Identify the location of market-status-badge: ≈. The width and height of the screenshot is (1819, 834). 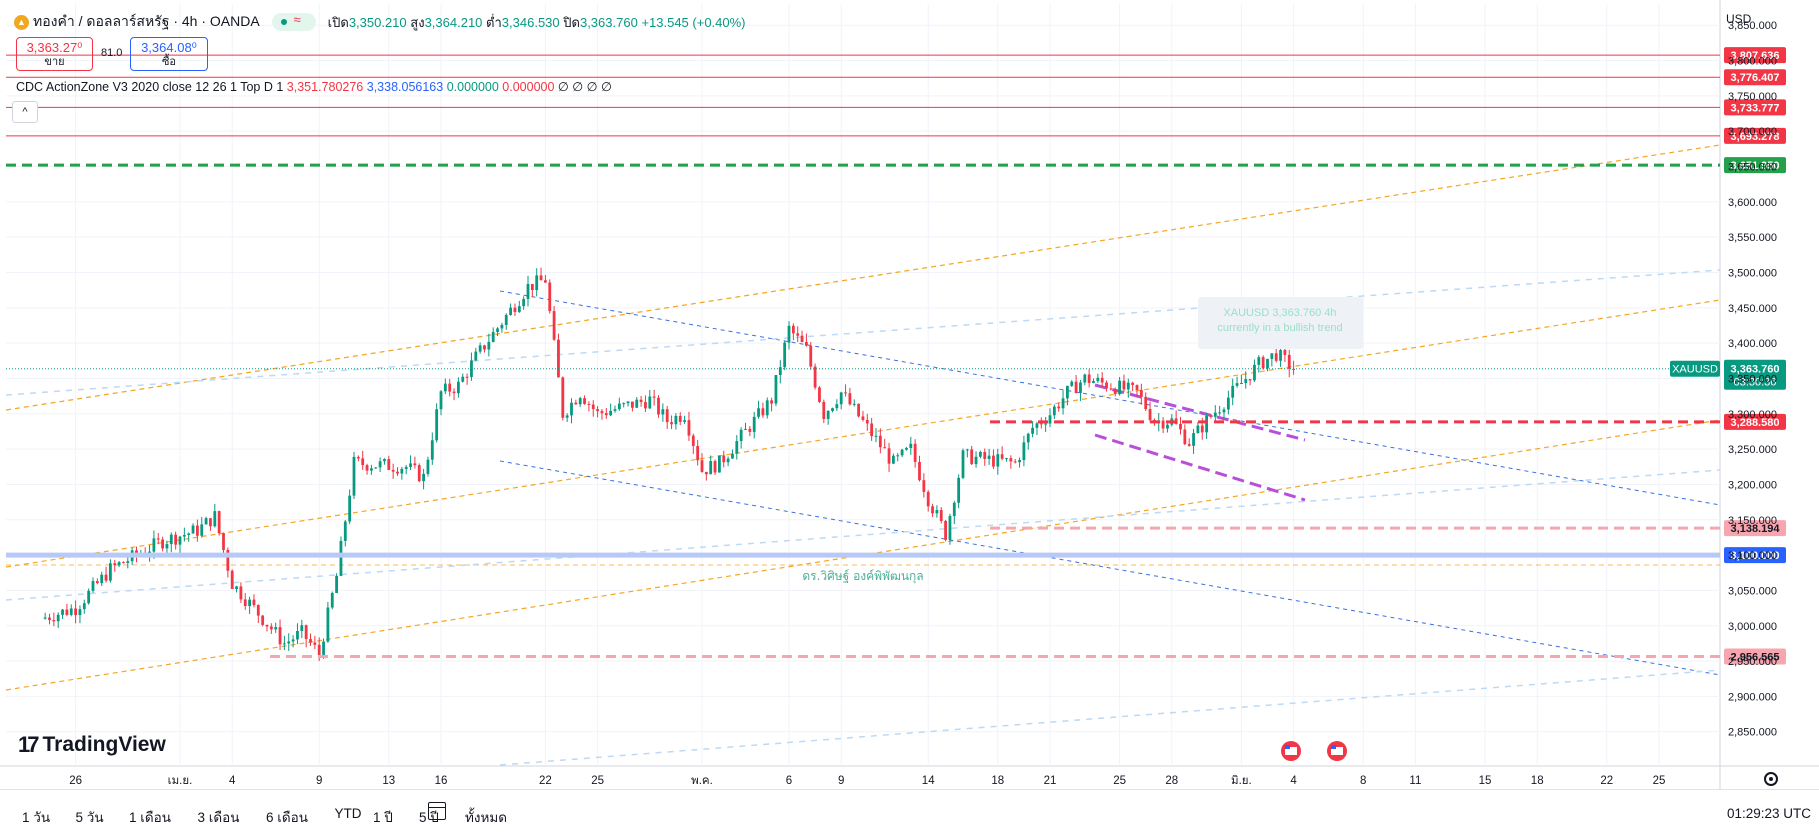
(293, 21).